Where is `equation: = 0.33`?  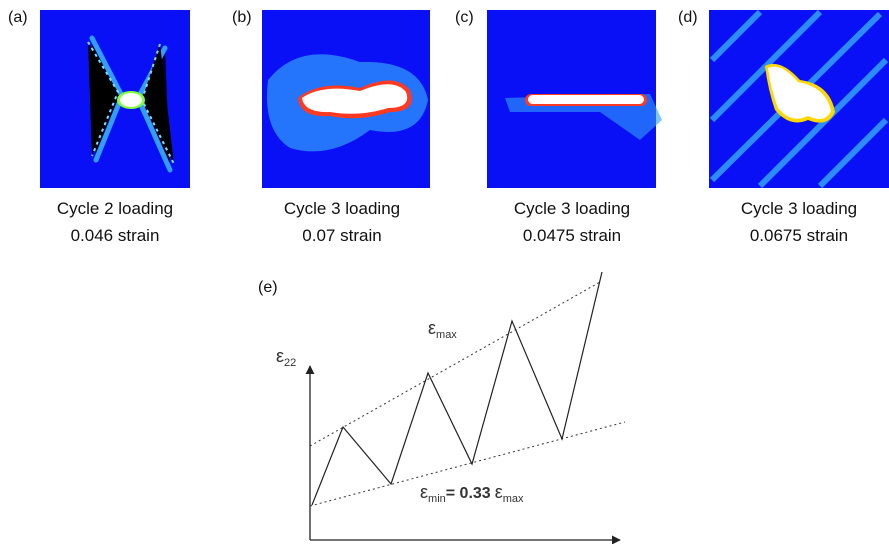
equation: = 0.33 is located at coordinates (468, 493).